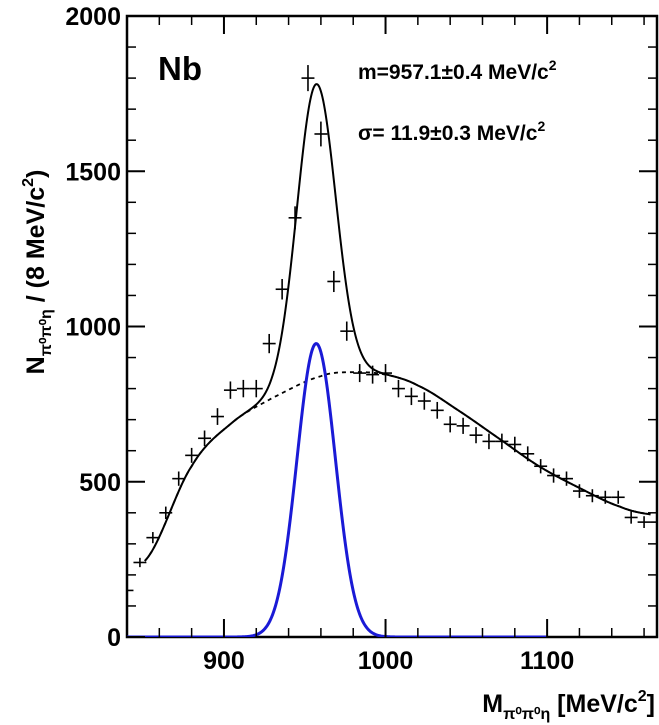  I want to click on mass-annotation-sup: 2, so click(553, 65).